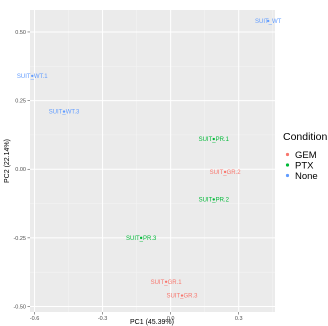 The height and width of the screenshot is (326, 328). What do you see at coordinates (34, 319) in the screenshot?
I see `x-tick-label: -0.6` at bounding box center [34, 319].